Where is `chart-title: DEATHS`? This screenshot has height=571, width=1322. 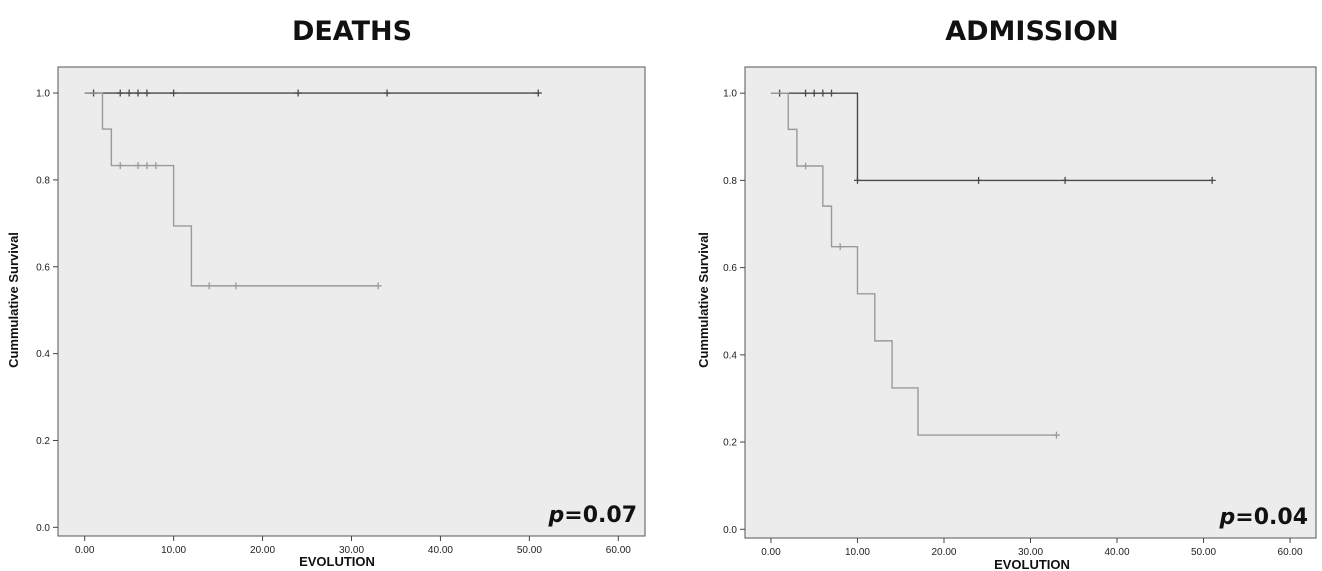
chart-title: DEATHS is located at coordinates (352, 31).